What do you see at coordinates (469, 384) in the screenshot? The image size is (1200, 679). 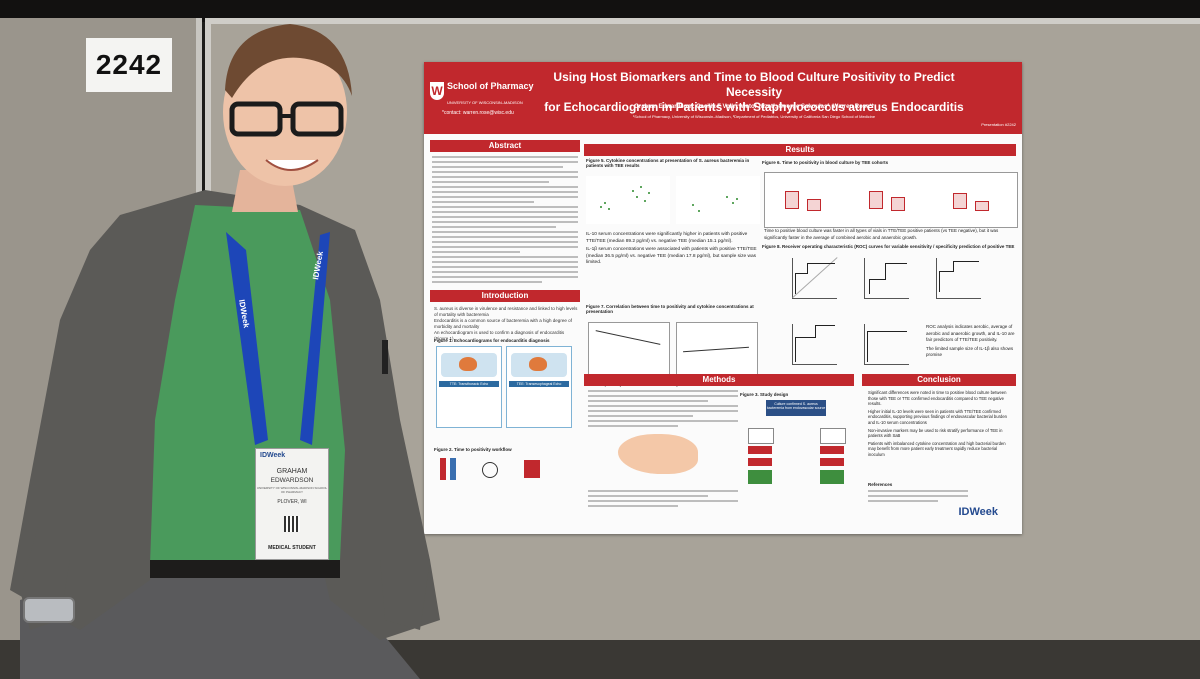 I see `tte-label: TTE: Transthoracic Echo` at bounding box center [469, 384].